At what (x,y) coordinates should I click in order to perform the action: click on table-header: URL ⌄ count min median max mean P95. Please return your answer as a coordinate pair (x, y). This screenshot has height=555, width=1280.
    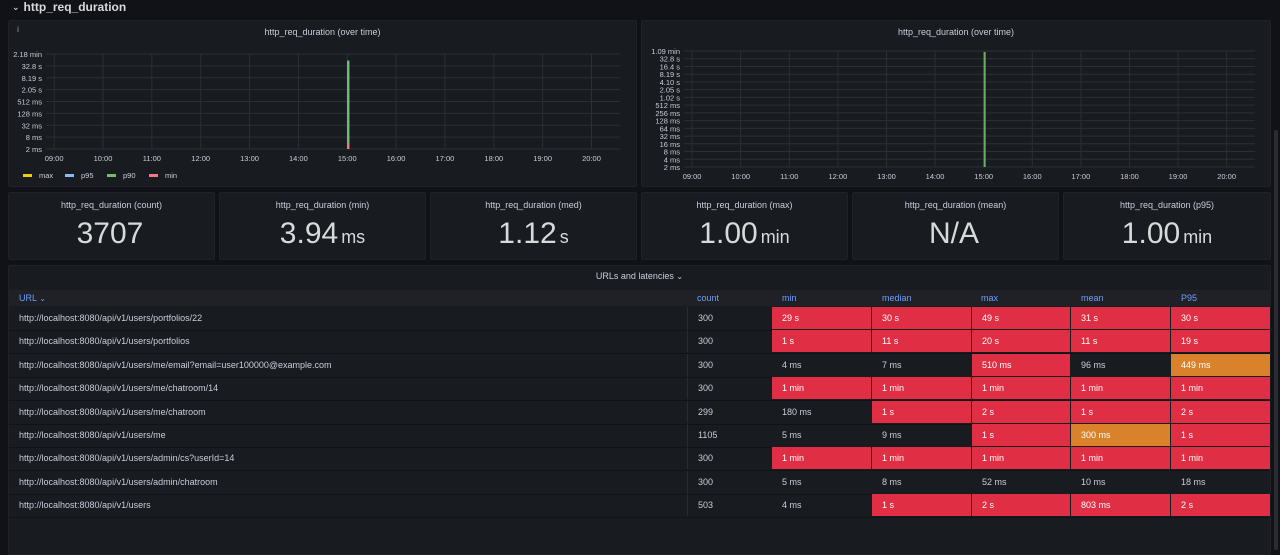
    Looking at the image, I should click on (639, 298).